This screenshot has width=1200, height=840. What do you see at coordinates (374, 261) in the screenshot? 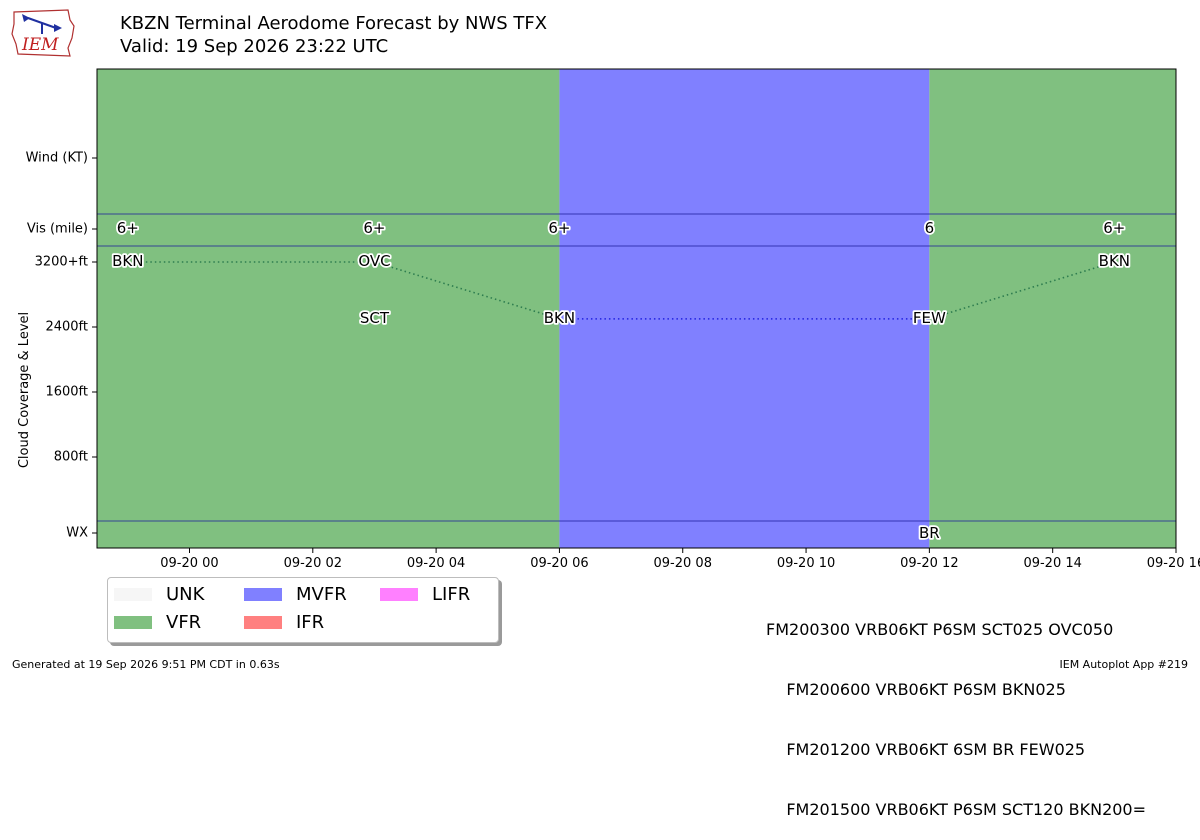
I see `cloud-cover-label: OVC` at bounding box center [374, 261].